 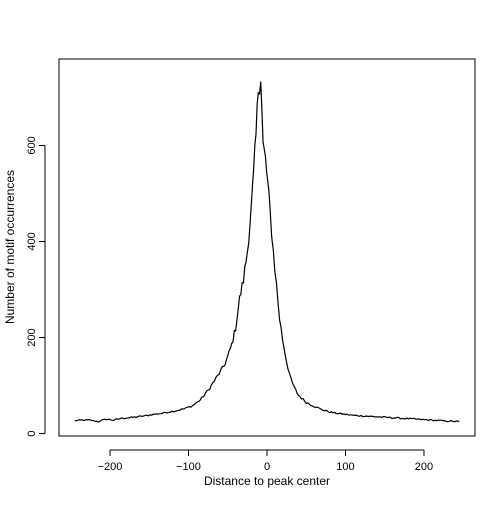 I want to click on x-axis: −200 −100 0 100 200, so click(x=265, y=461).